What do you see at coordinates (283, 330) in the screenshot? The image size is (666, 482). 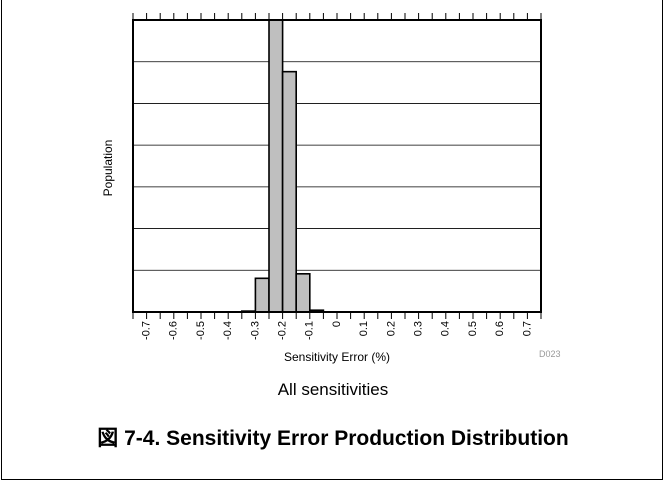 I see `x-tick-label: -0.2` at bounding box center [283, 330].